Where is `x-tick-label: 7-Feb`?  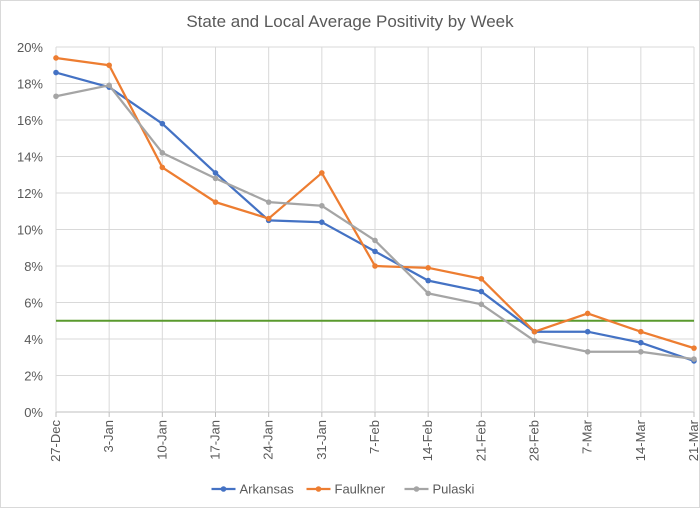
x-tick-label: 7-Feb is located at coordinates (374, 437).